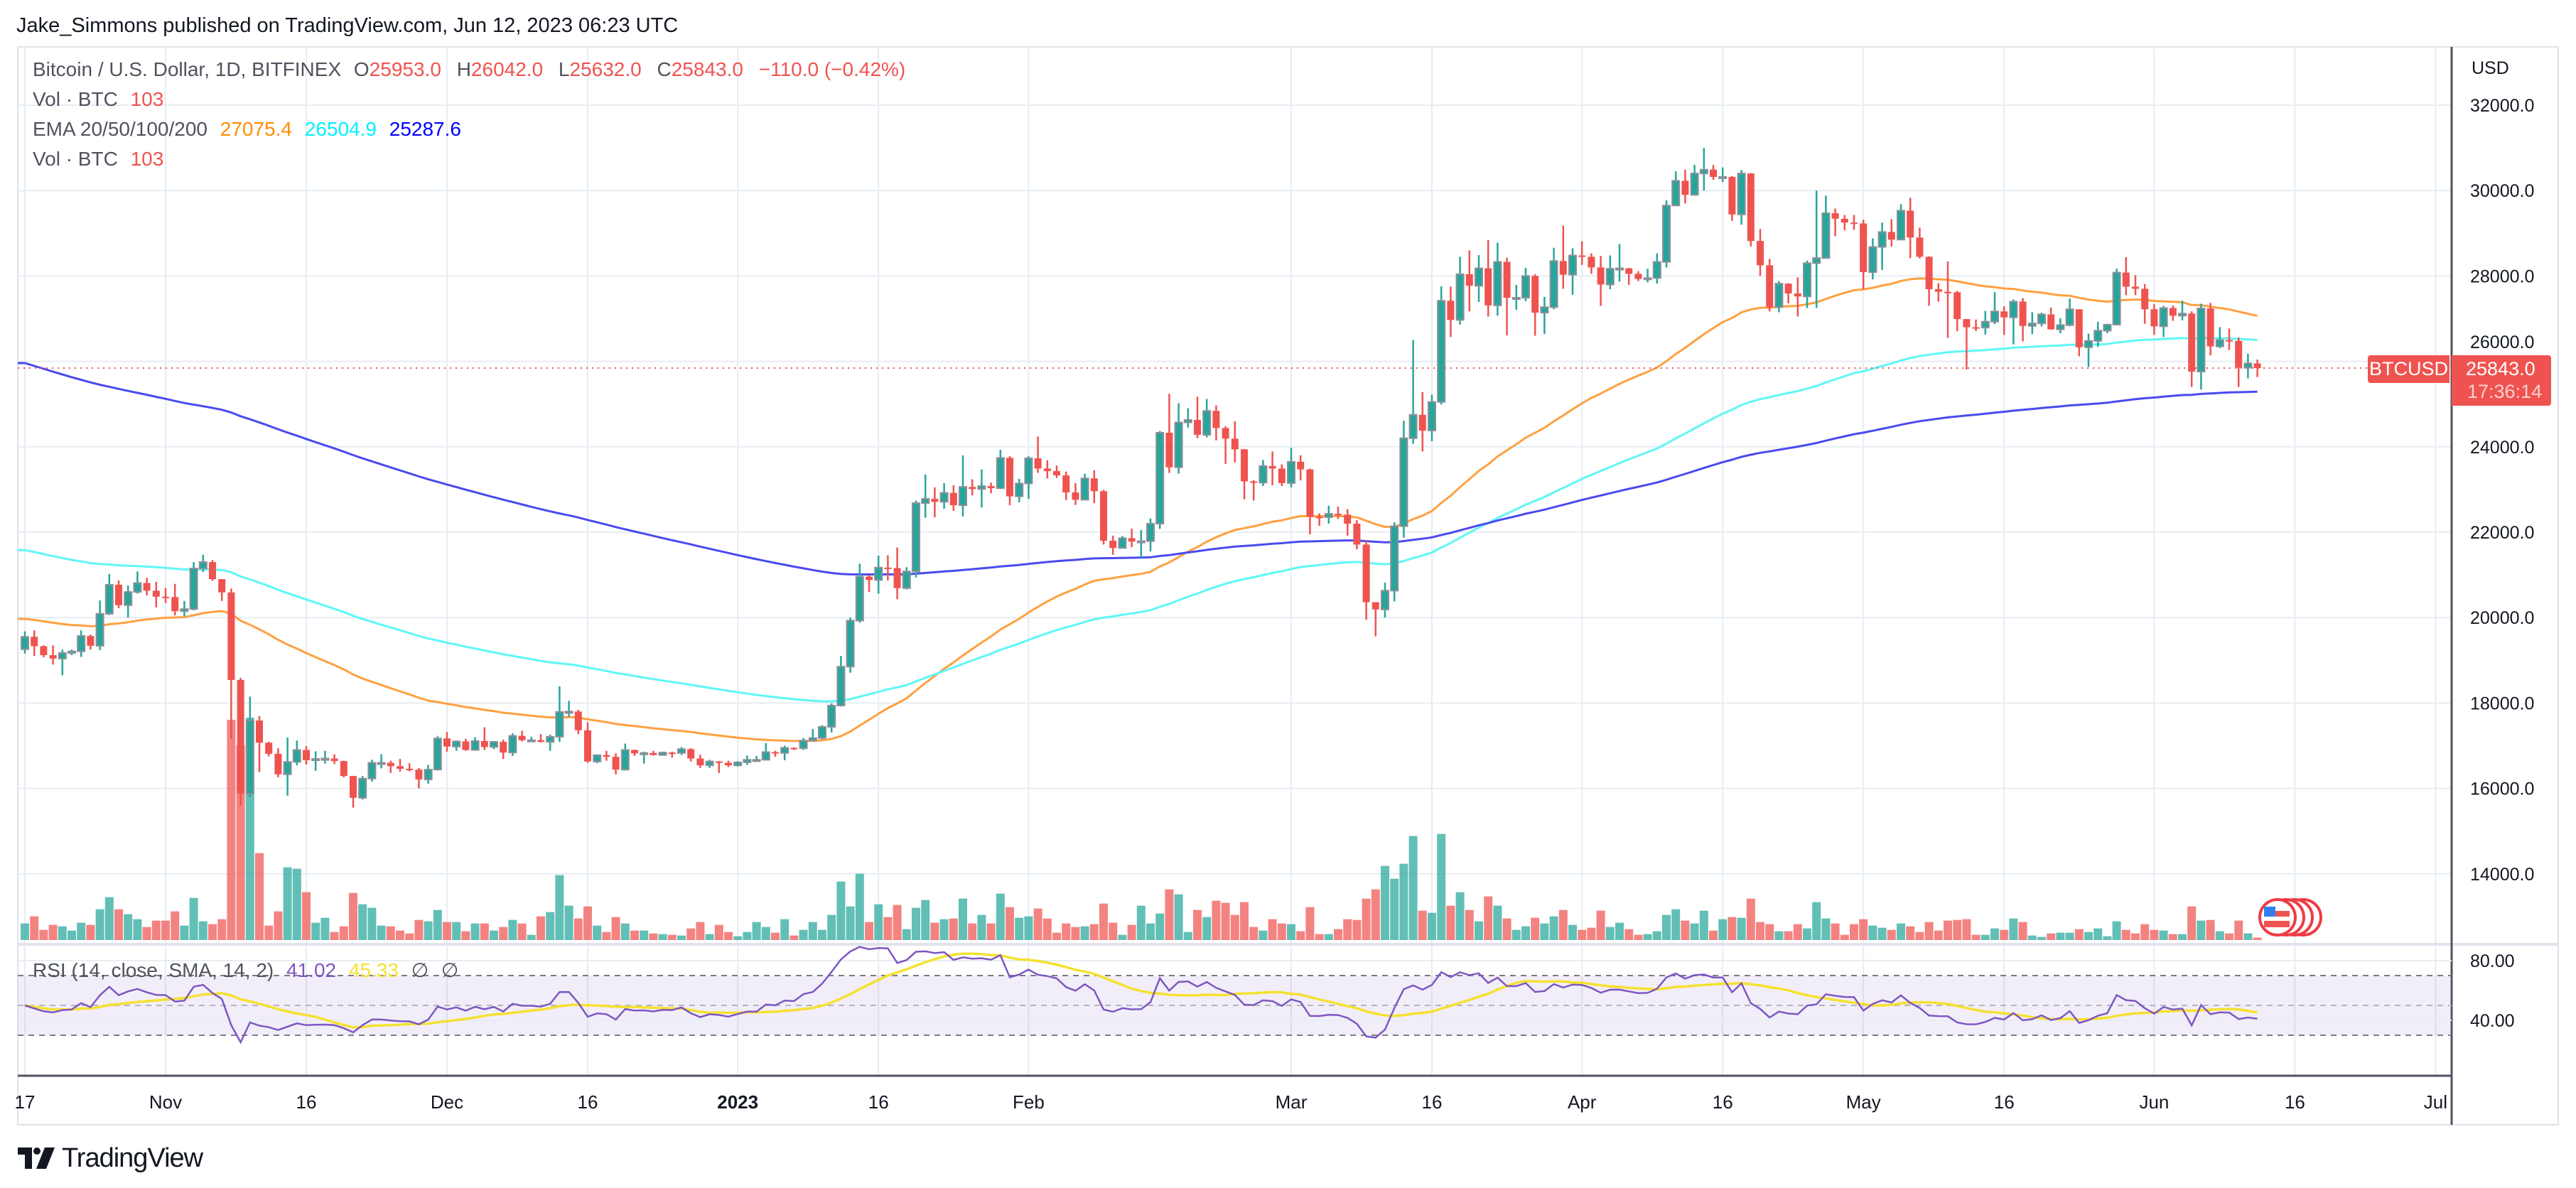  Describe the element at coordinates (75, 99) in the screenshot. I see `volume-label: Vol · BTC` at that location.